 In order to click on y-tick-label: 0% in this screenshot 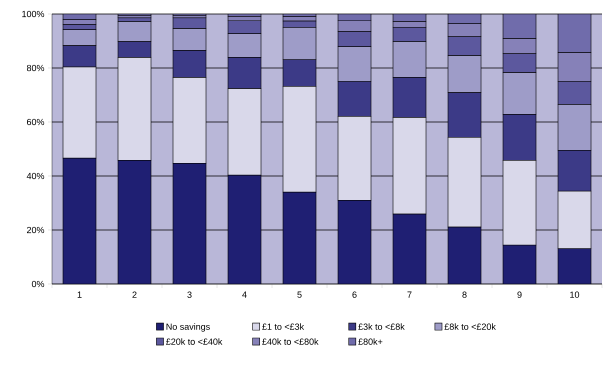, I will do `click(38, 284)`.